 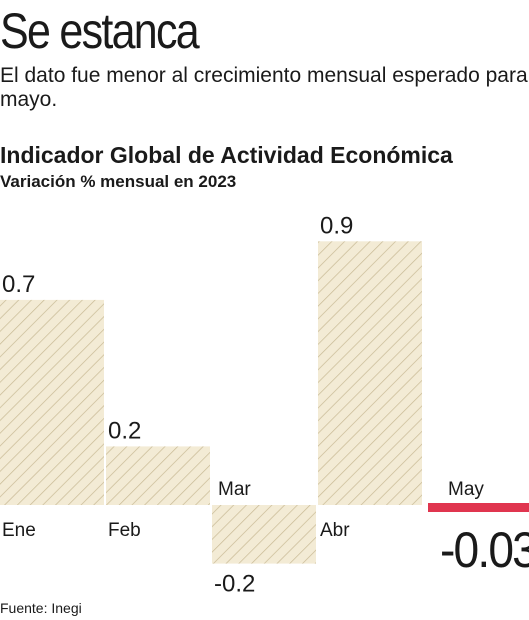 I want to click on category-label-feb: Feb, so click(x=124, y=530).